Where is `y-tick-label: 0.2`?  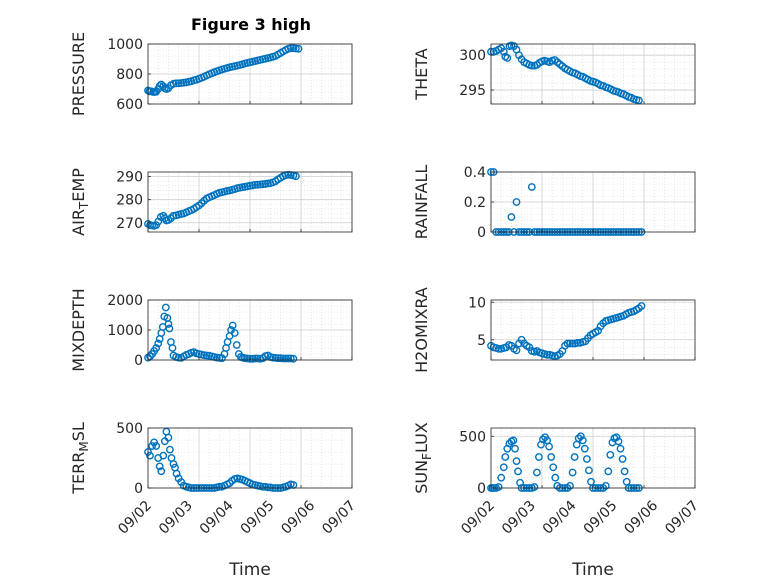
y-tick-label: 0.2 is located at coordinates (475, 203).